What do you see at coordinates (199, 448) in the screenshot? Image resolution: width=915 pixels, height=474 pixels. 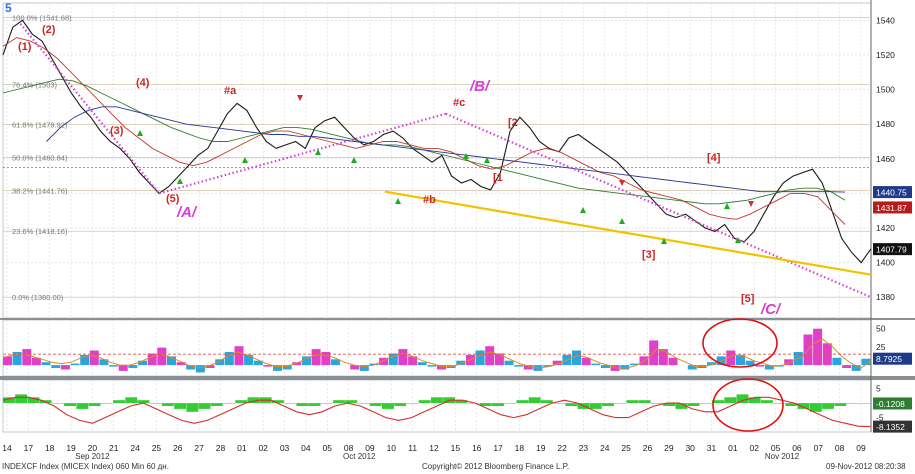 I see `x-tick-label: 27` at bounding box center [199, 448].